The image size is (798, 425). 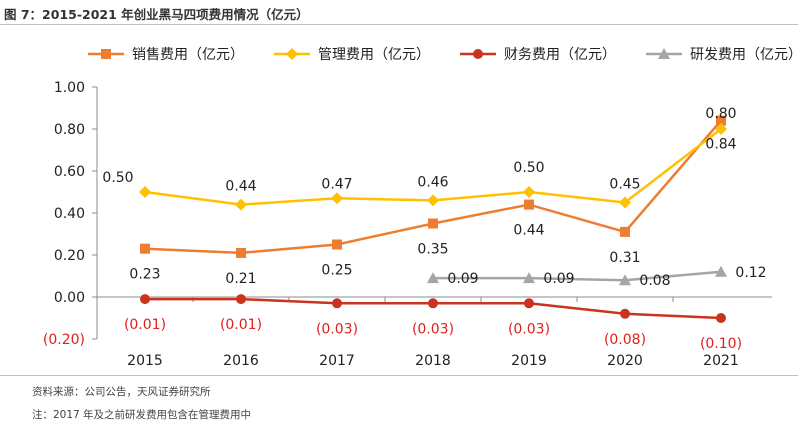 I want to click on data-label: 0.31, so click(x=624, y=258).